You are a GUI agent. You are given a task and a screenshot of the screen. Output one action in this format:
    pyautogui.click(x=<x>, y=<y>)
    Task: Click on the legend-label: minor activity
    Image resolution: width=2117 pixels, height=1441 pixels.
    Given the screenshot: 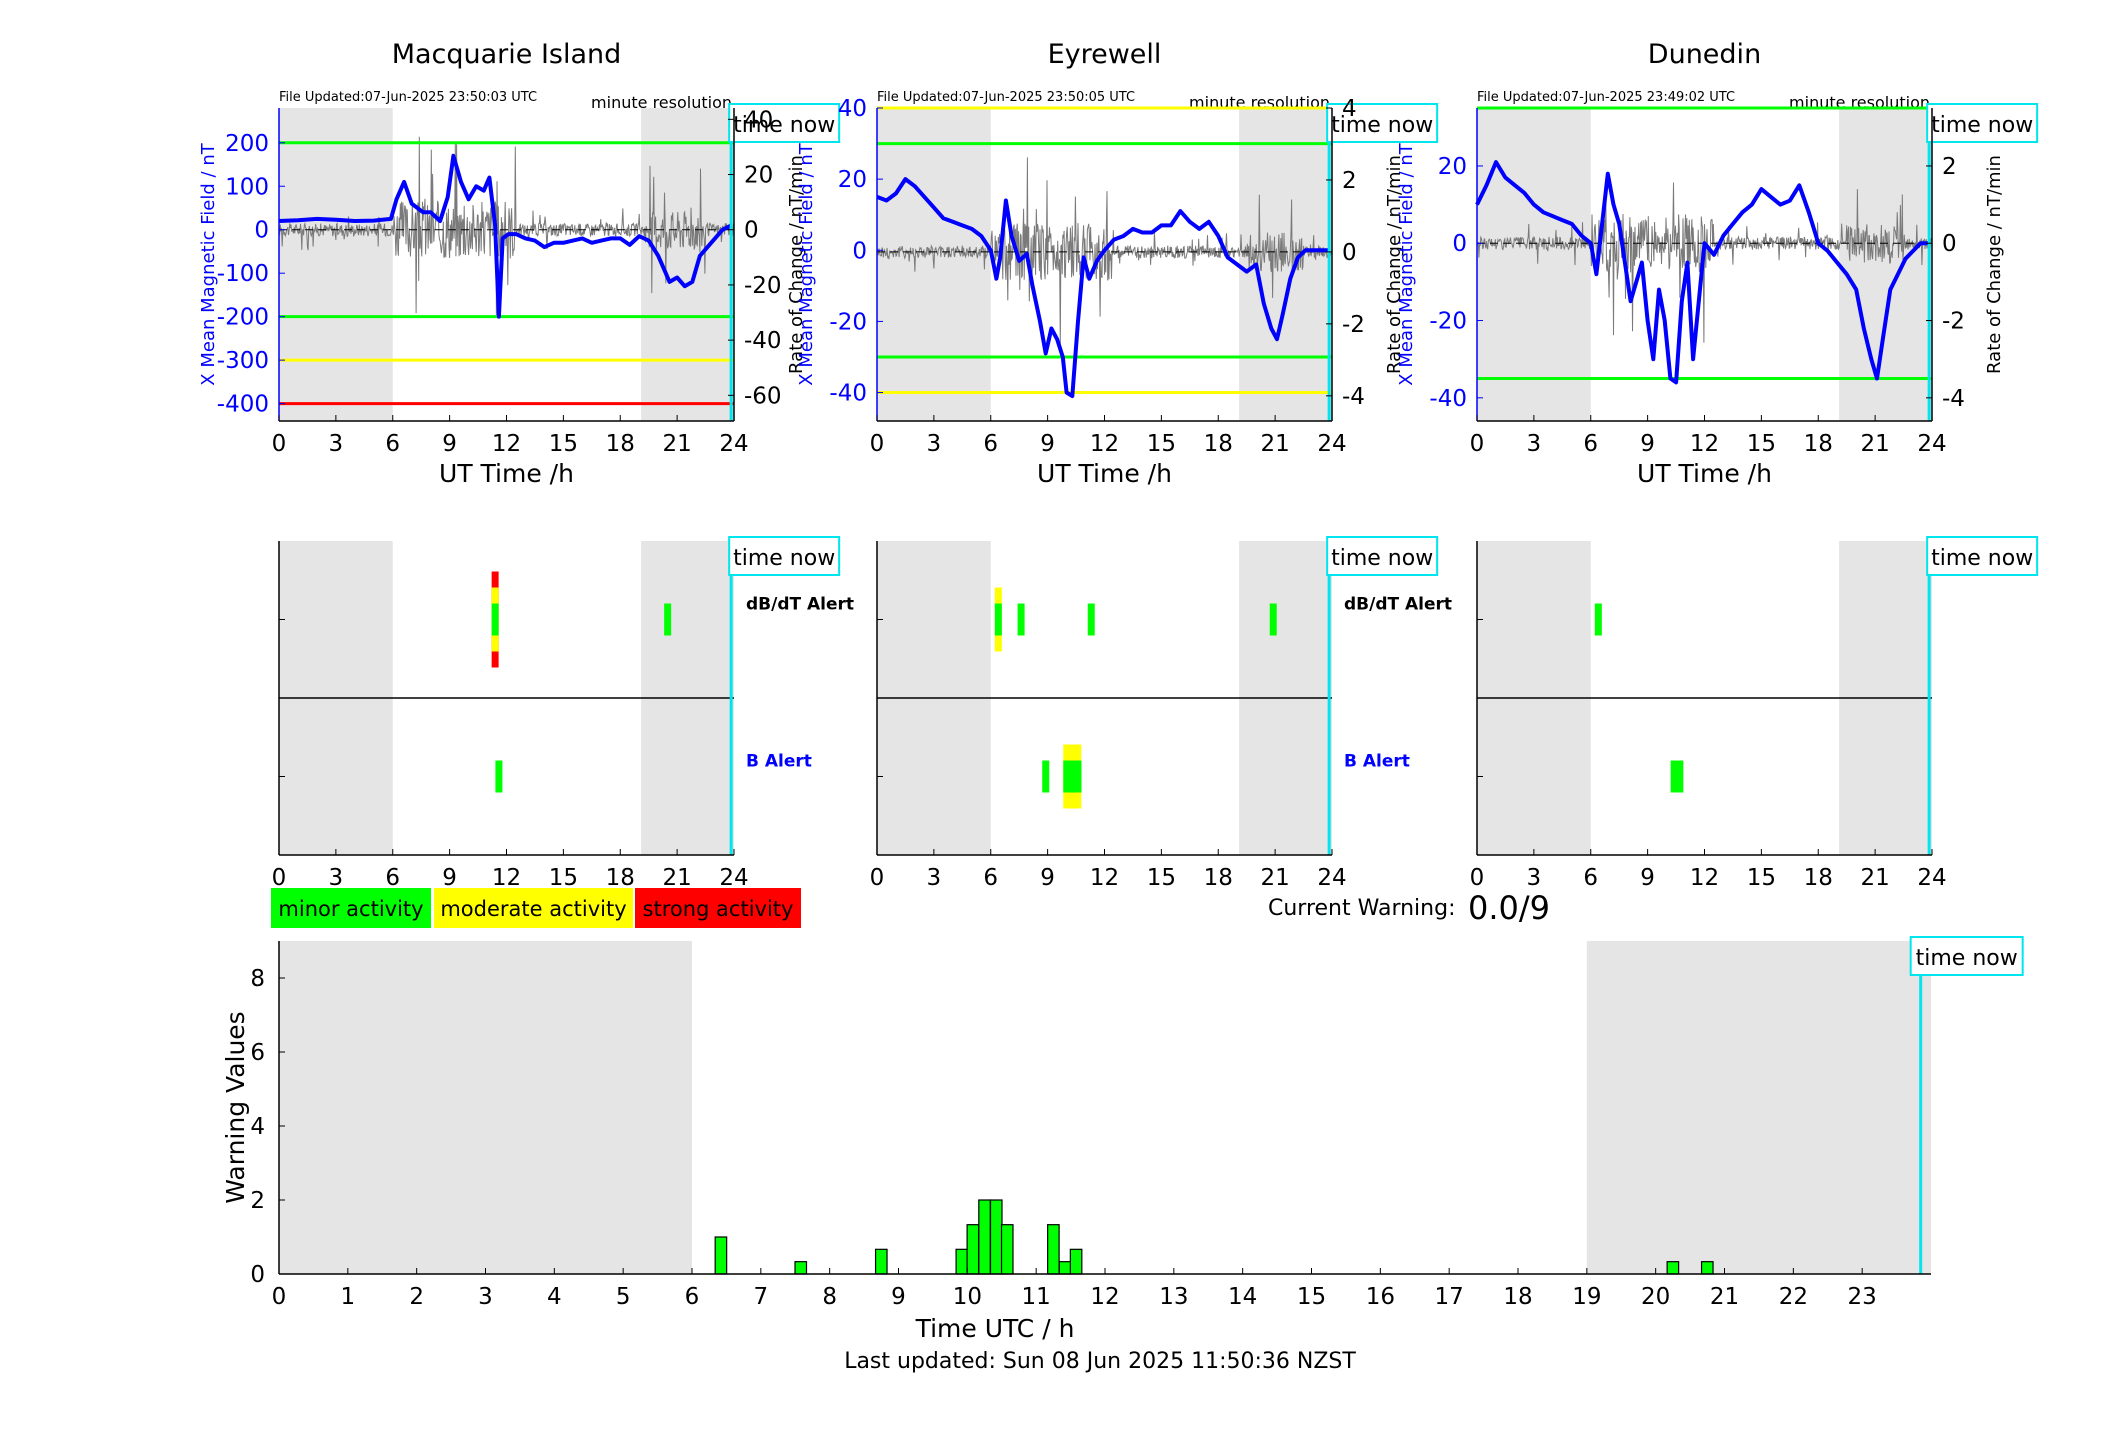 What is the action you would take?
    pyautogui.click(x=350, y=909)
    